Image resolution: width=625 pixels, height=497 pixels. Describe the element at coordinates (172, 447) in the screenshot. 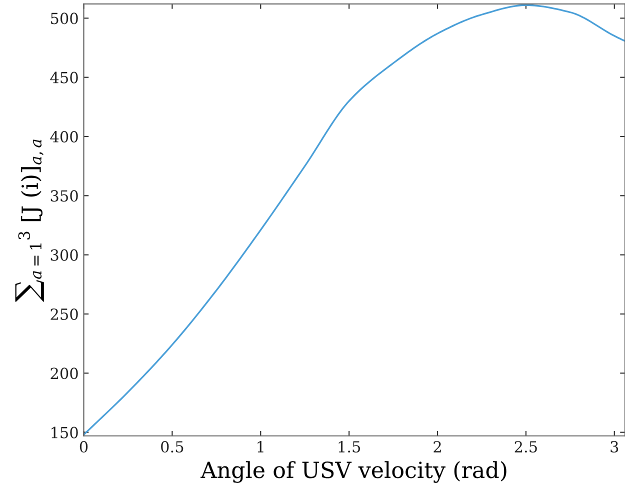

I see `x-tick-label: 0.5` at that location.